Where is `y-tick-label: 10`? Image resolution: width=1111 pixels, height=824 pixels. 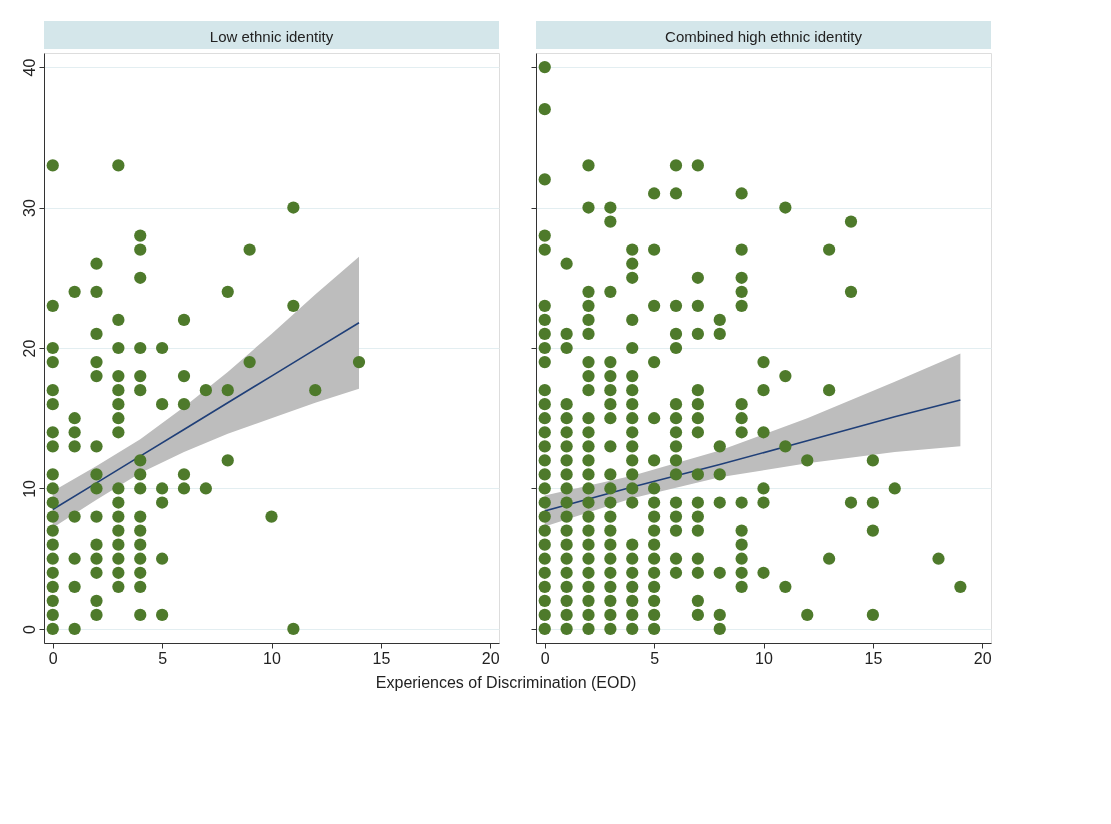 y-tick-label: 10 is located at coordinates (29, 488).